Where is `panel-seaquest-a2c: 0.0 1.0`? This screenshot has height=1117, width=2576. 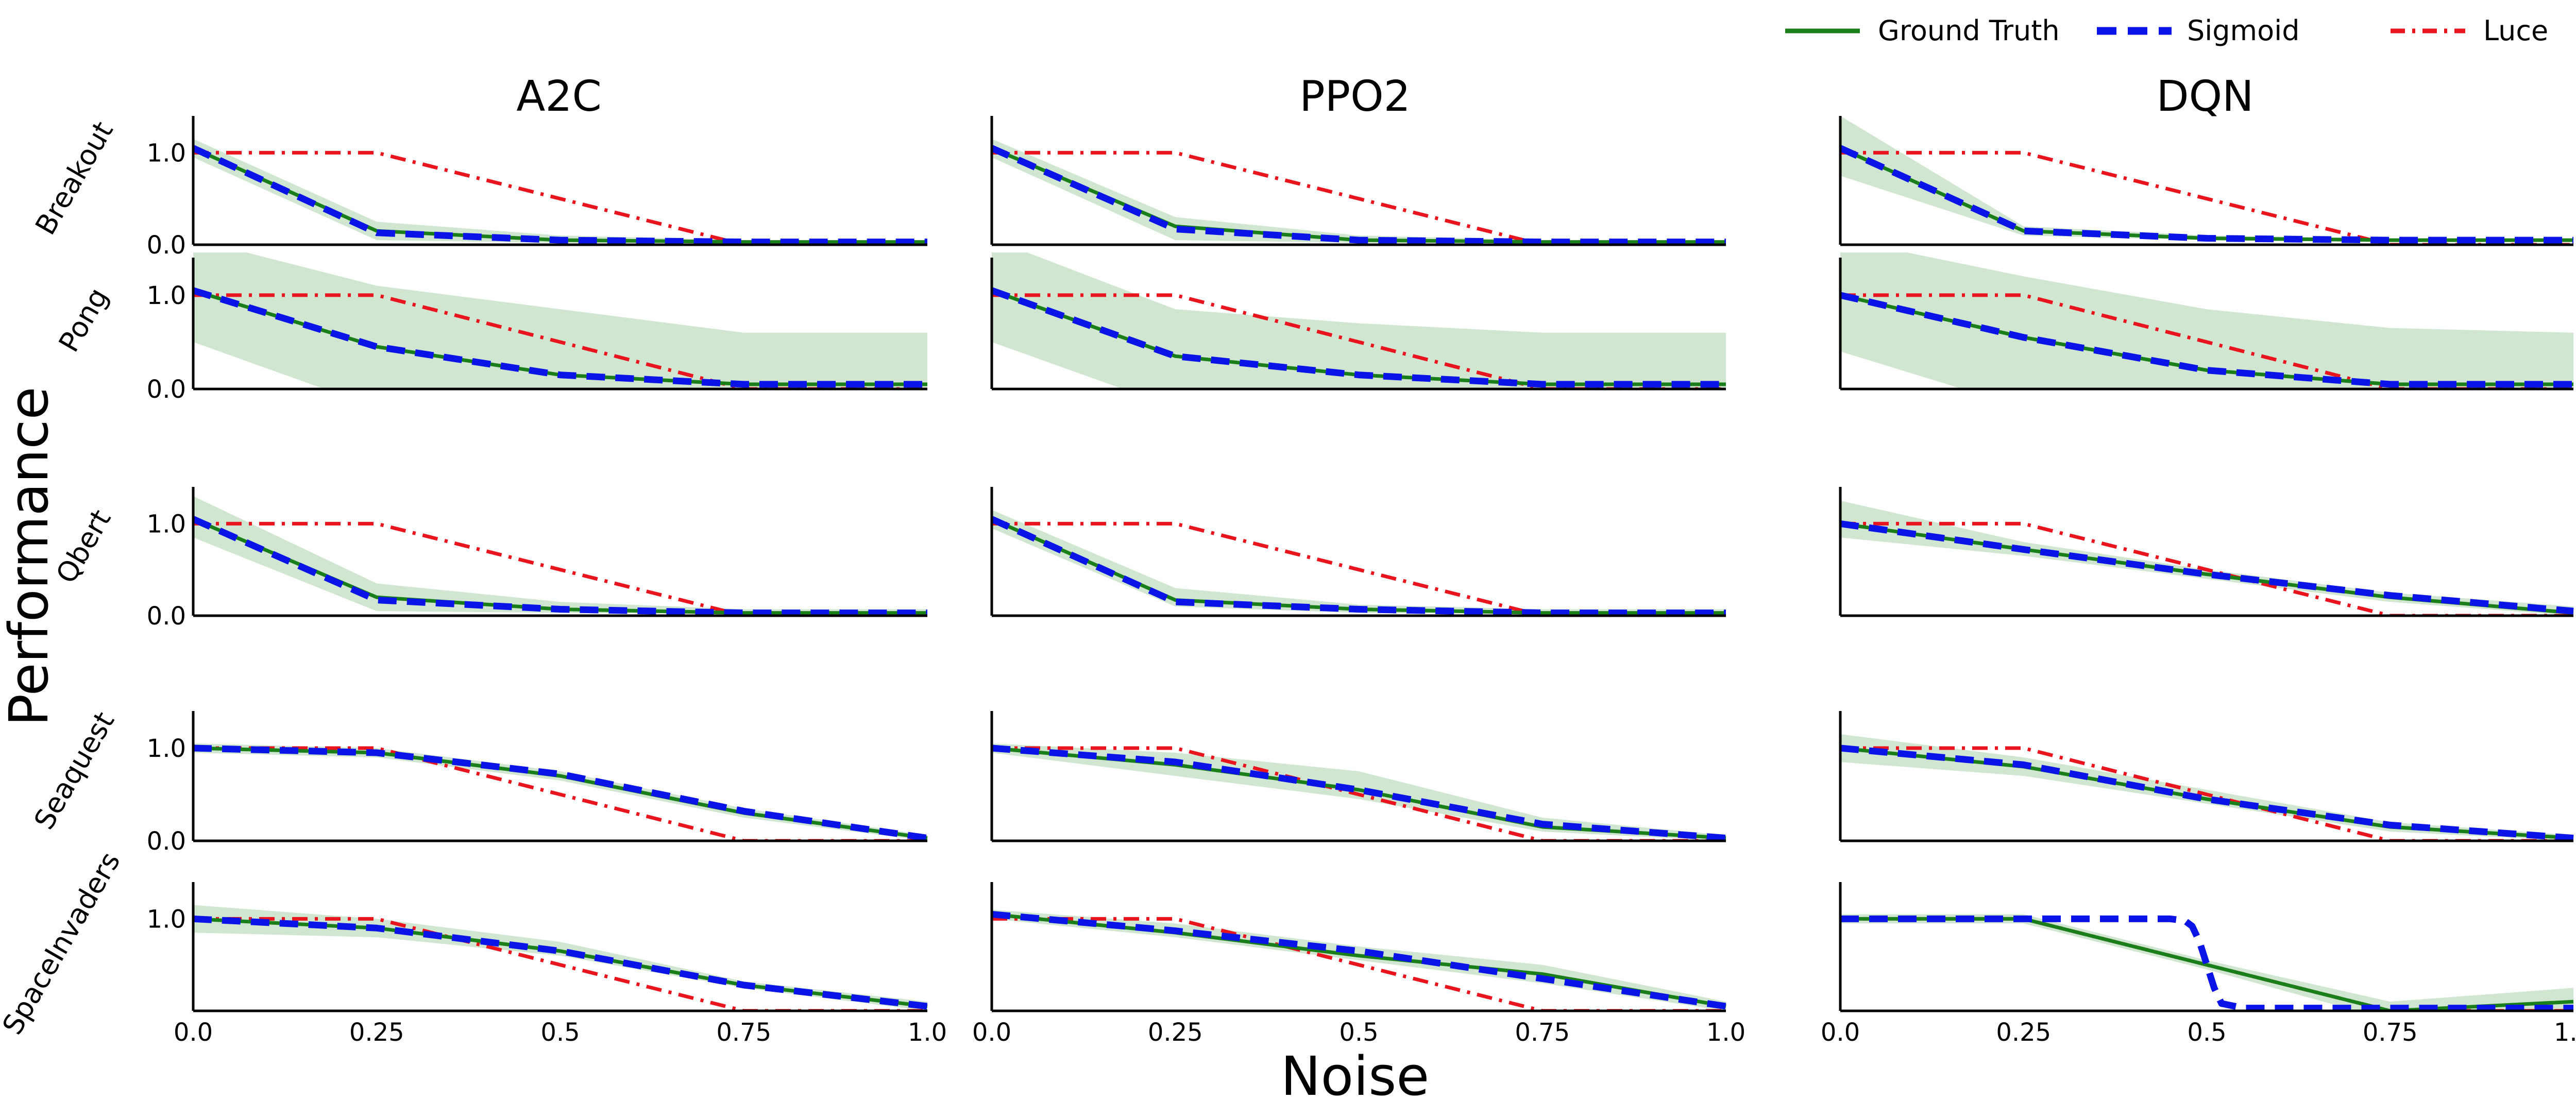
panel-seaquest-a2c: 0.0 1.0 is located at coordinates (537, 783).